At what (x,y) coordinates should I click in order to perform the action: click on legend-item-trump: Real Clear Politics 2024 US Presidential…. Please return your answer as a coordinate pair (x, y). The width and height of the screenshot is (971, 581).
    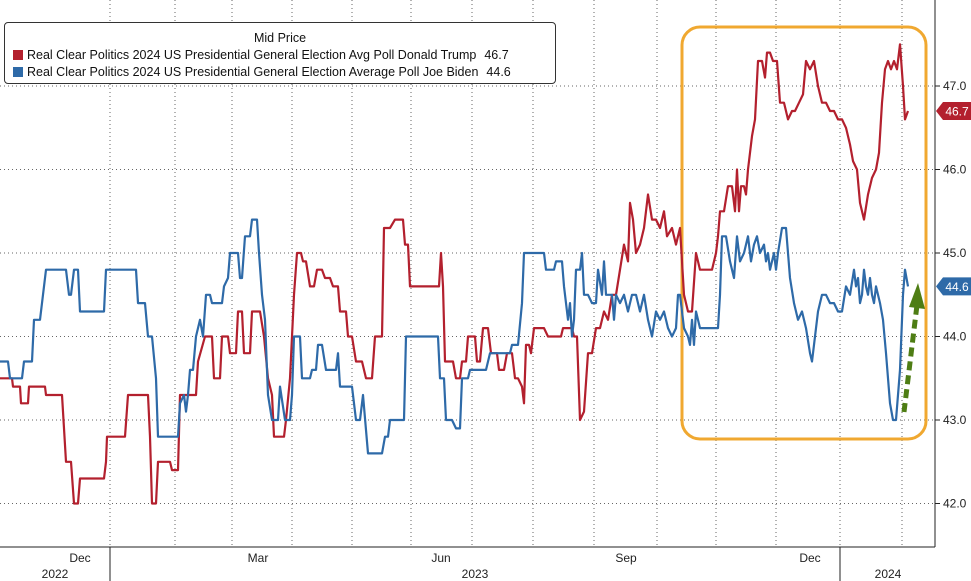
    Looking at the image, I should click on (261, 55).